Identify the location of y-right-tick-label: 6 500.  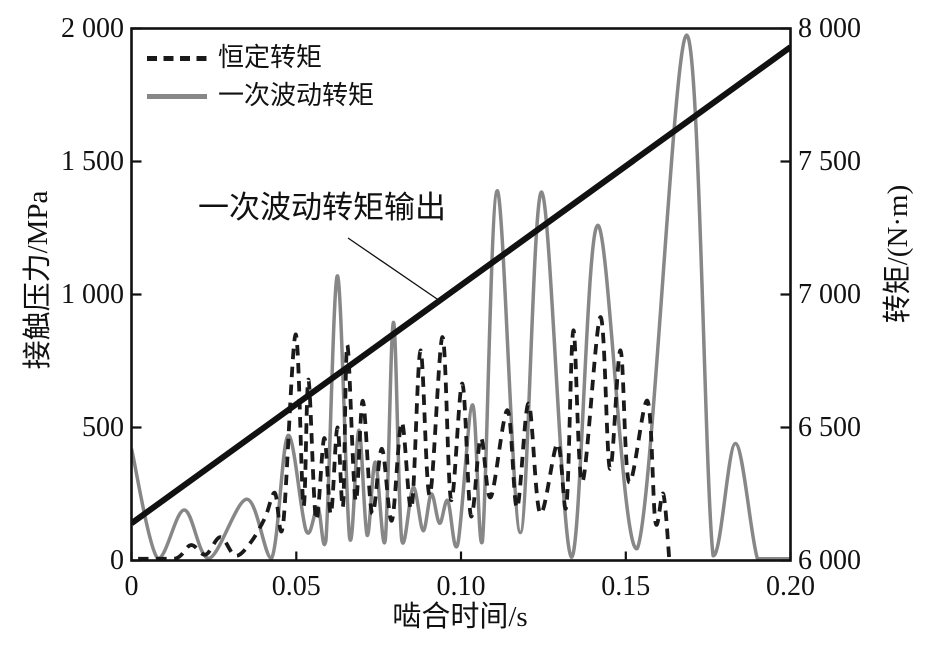
(829, 427).